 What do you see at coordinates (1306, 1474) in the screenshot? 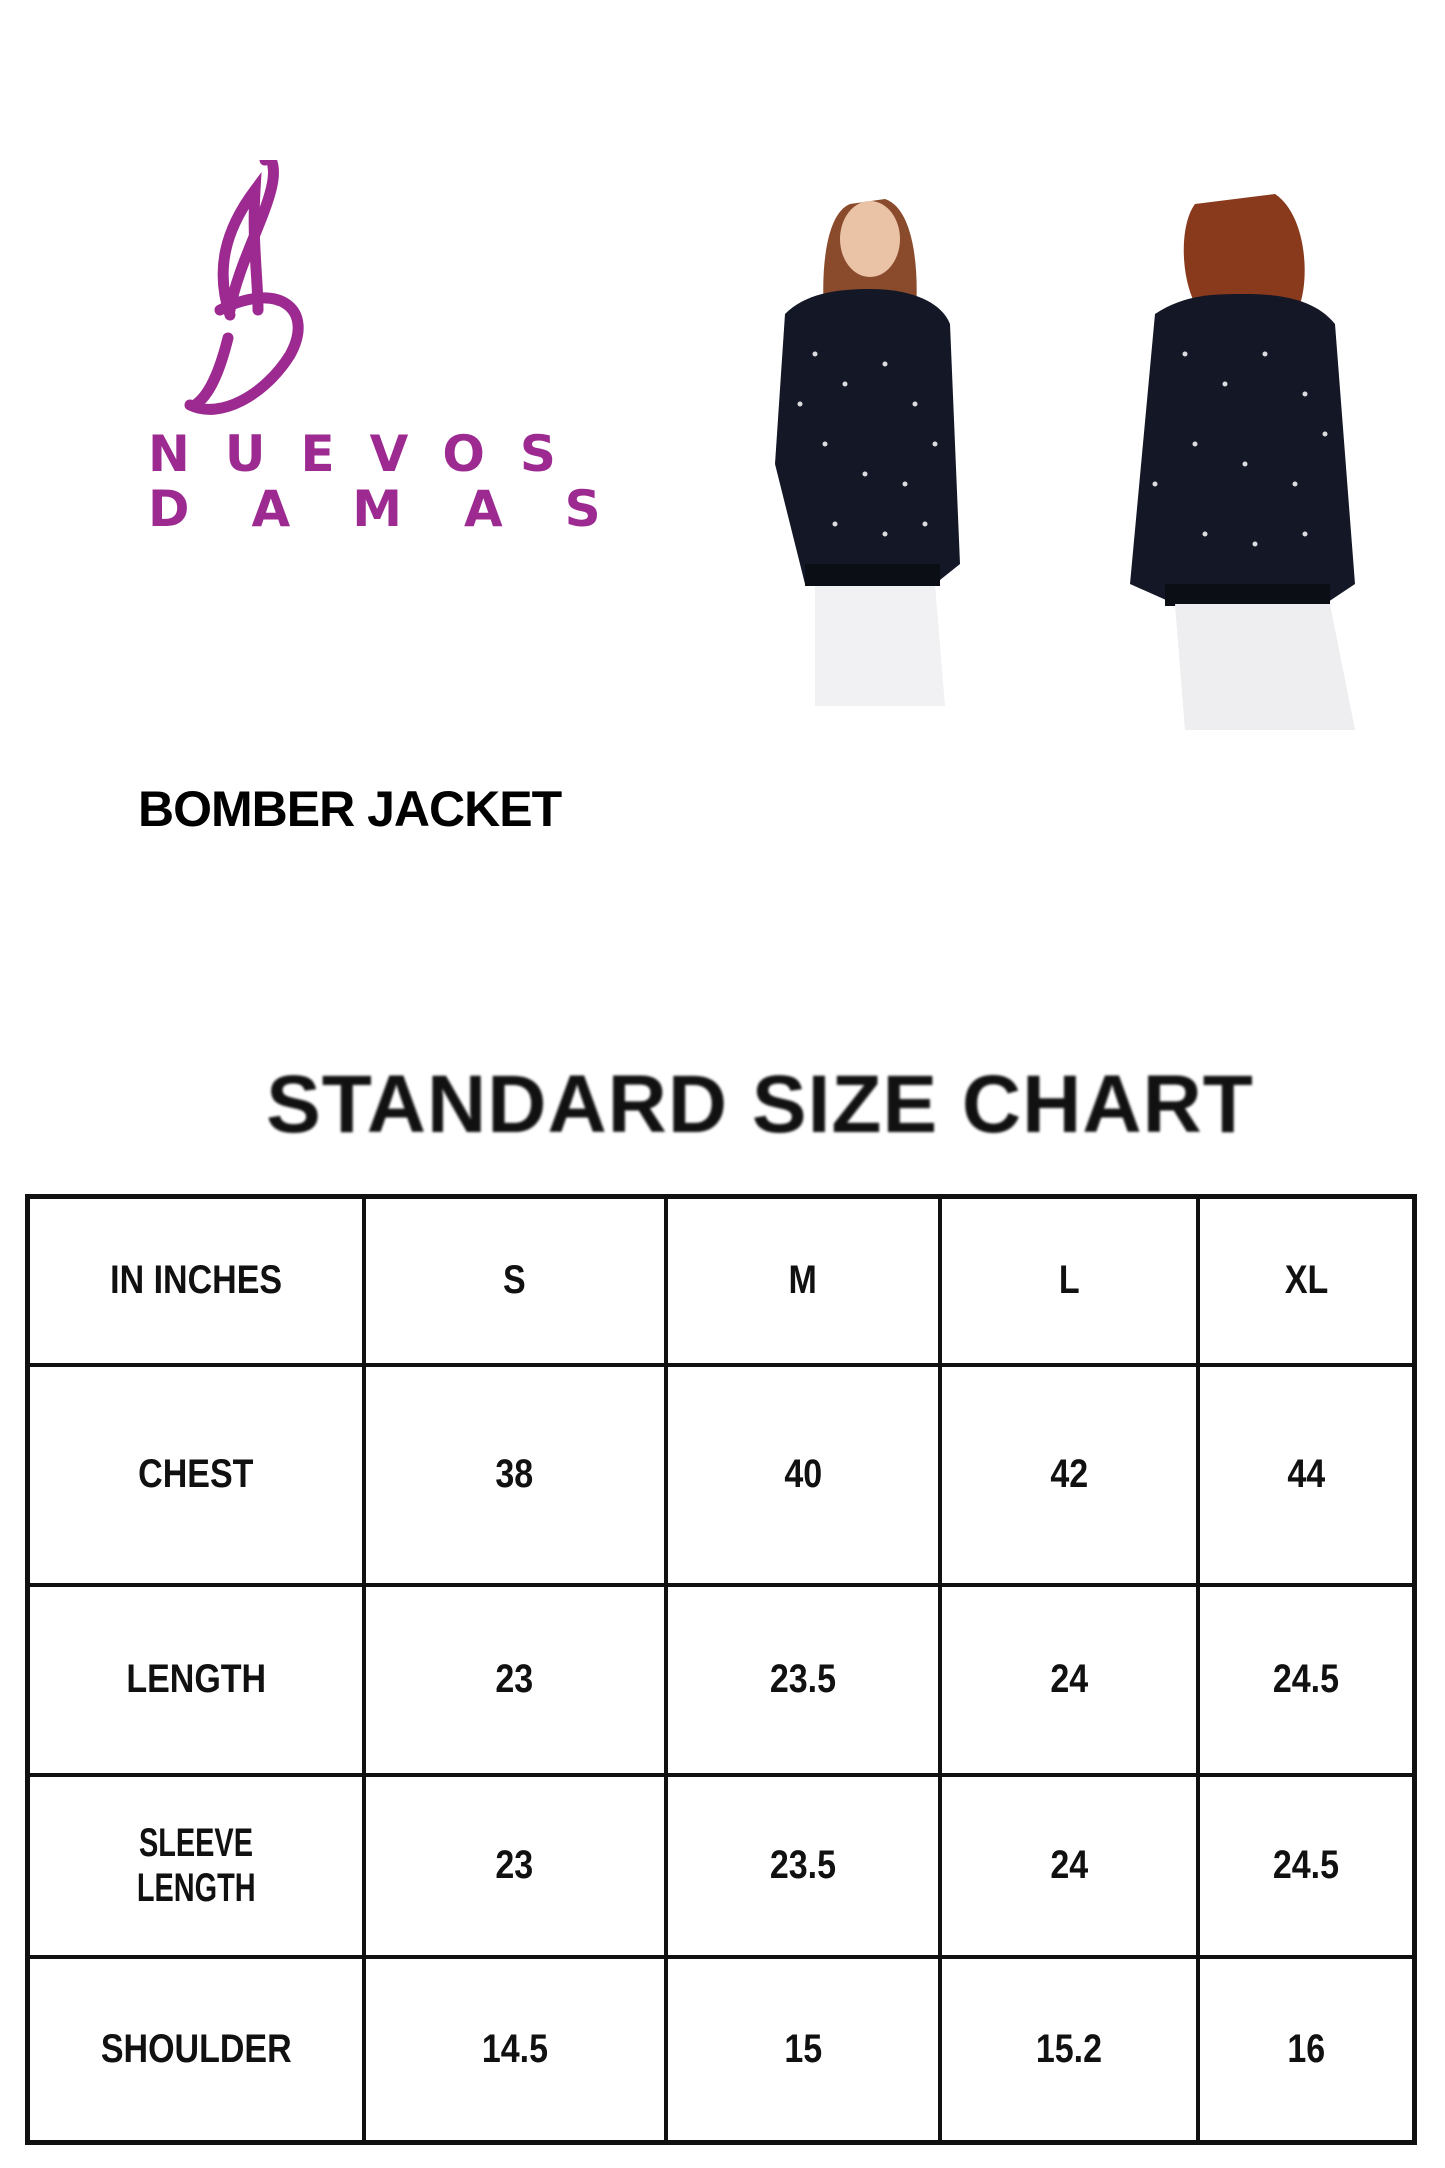
I see `table-cell: 44` at bounding box center [1306, 1474].